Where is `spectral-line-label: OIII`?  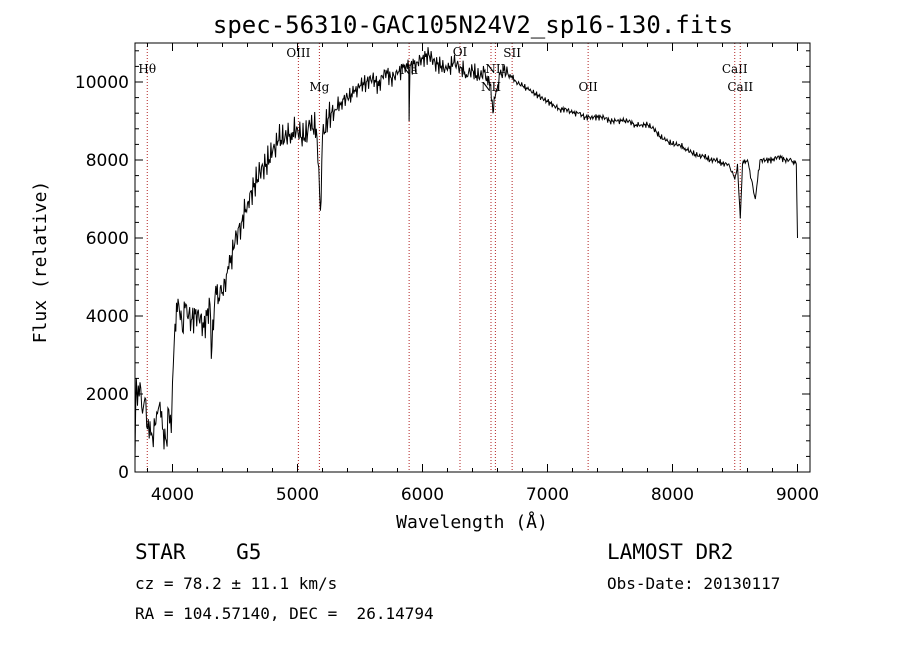
spectral-line-label: OIII is located at coordinates (298, 53).